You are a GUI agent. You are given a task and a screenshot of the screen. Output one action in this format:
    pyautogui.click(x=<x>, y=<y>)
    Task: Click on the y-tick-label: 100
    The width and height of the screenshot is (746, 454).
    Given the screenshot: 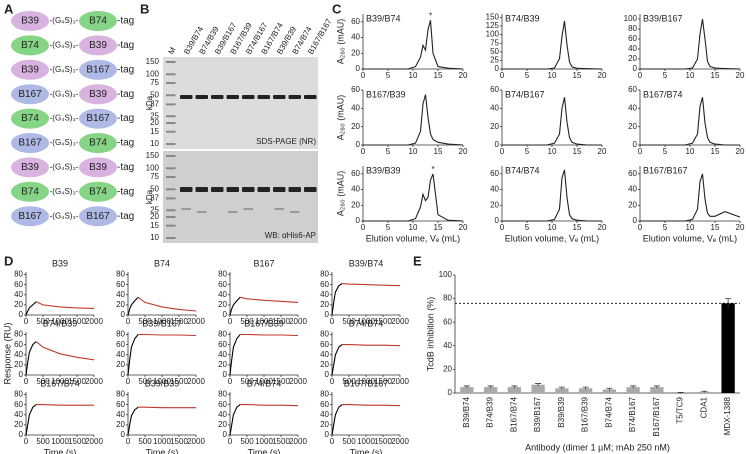 What is the action you would take?
    pyautogui.click(x=446, y=274)
    